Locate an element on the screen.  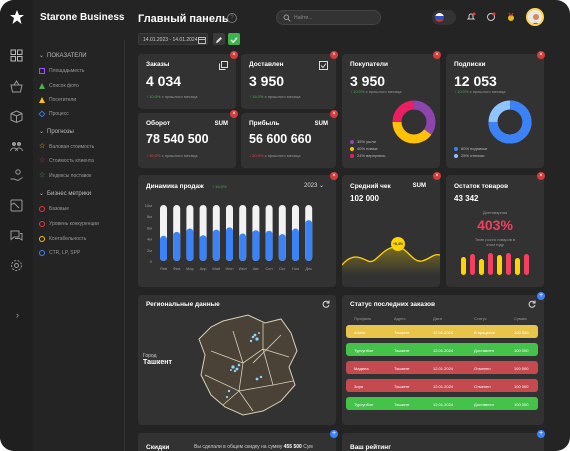
calendar-icon is located at coordinates (202, 39).